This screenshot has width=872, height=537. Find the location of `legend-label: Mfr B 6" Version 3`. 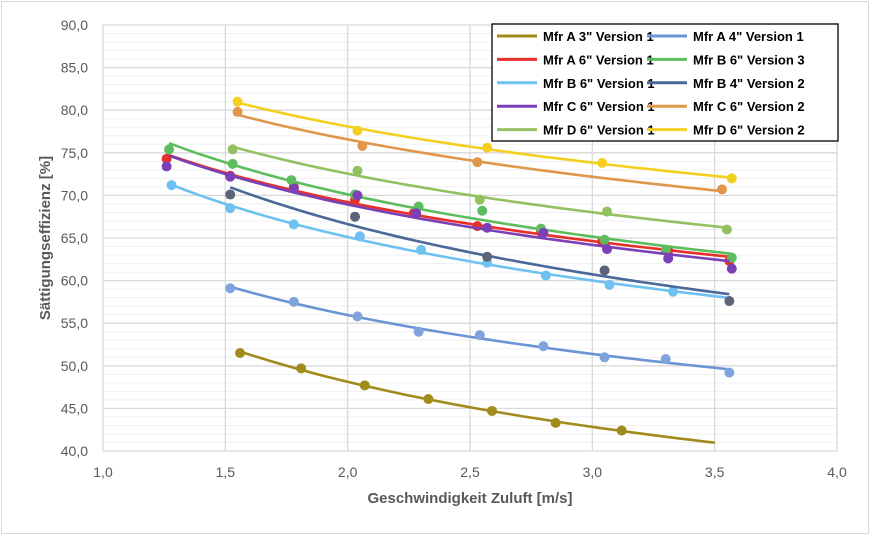

legend-label: Mfr B 6" Version 3 is located at coordinates (749, 59).